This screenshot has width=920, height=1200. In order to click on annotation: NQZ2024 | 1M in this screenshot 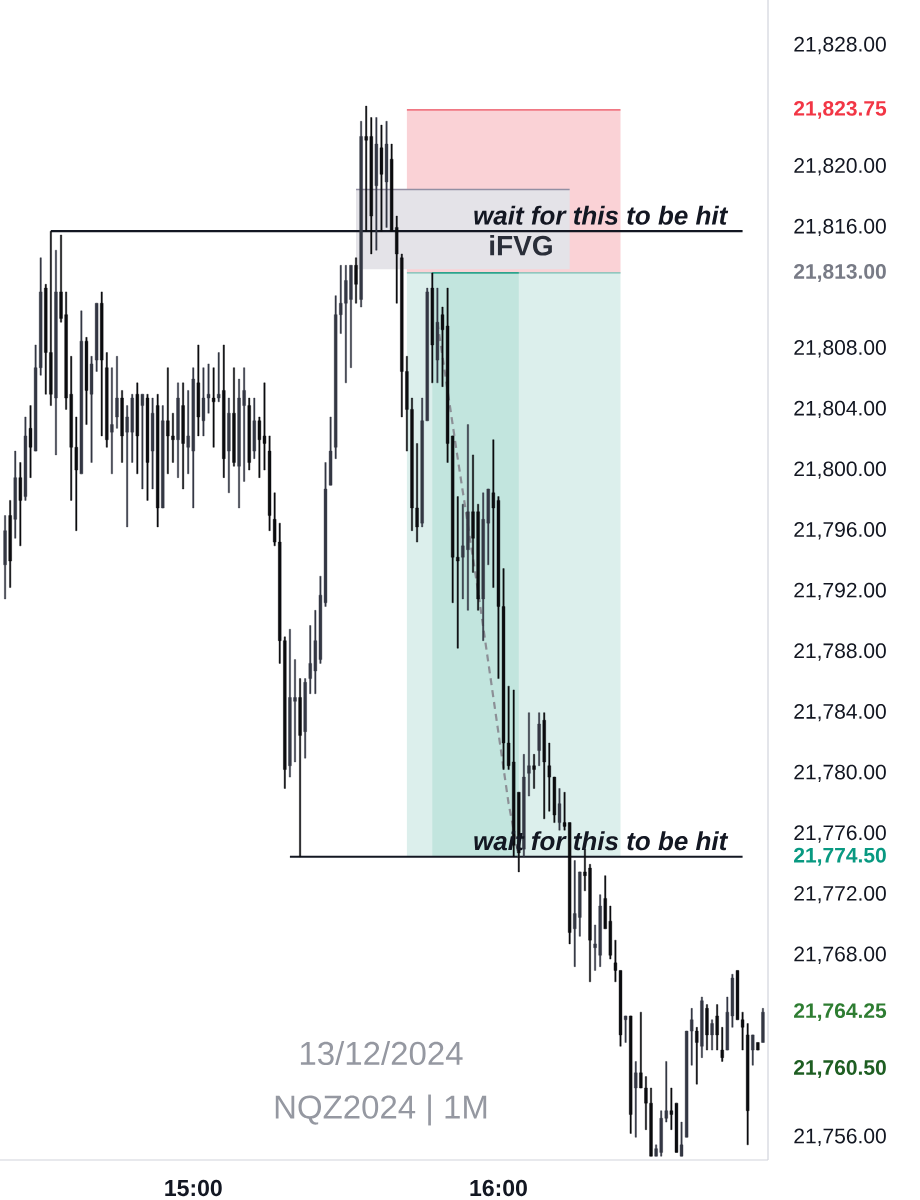, I will do `click(381, 1110)`.